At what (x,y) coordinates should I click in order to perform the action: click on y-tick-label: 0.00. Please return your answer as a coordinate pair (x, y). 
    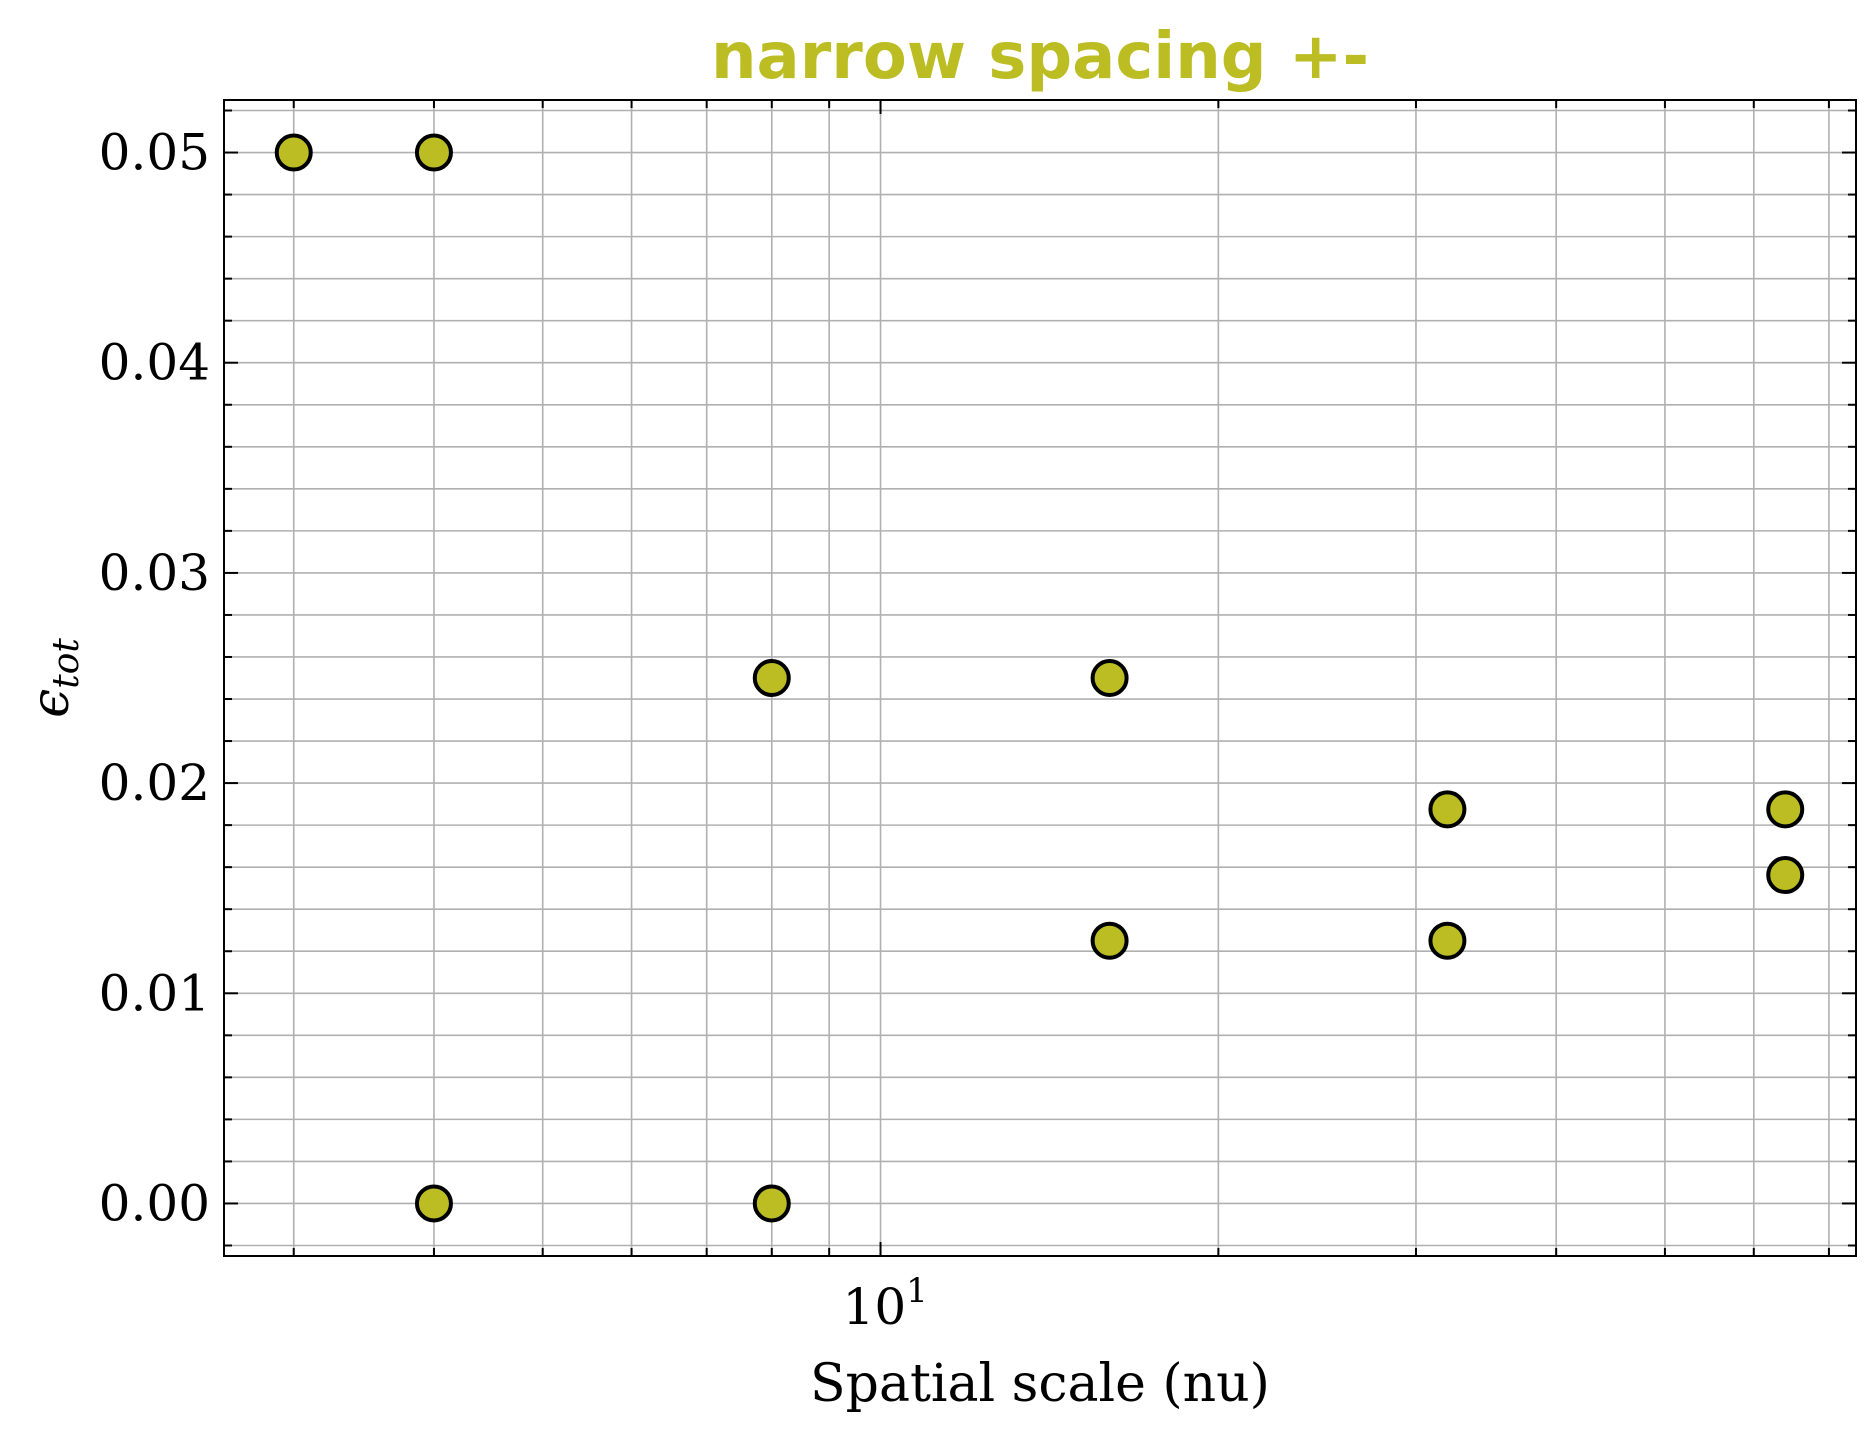
    Looking at the image, I should click on (154, 1203).